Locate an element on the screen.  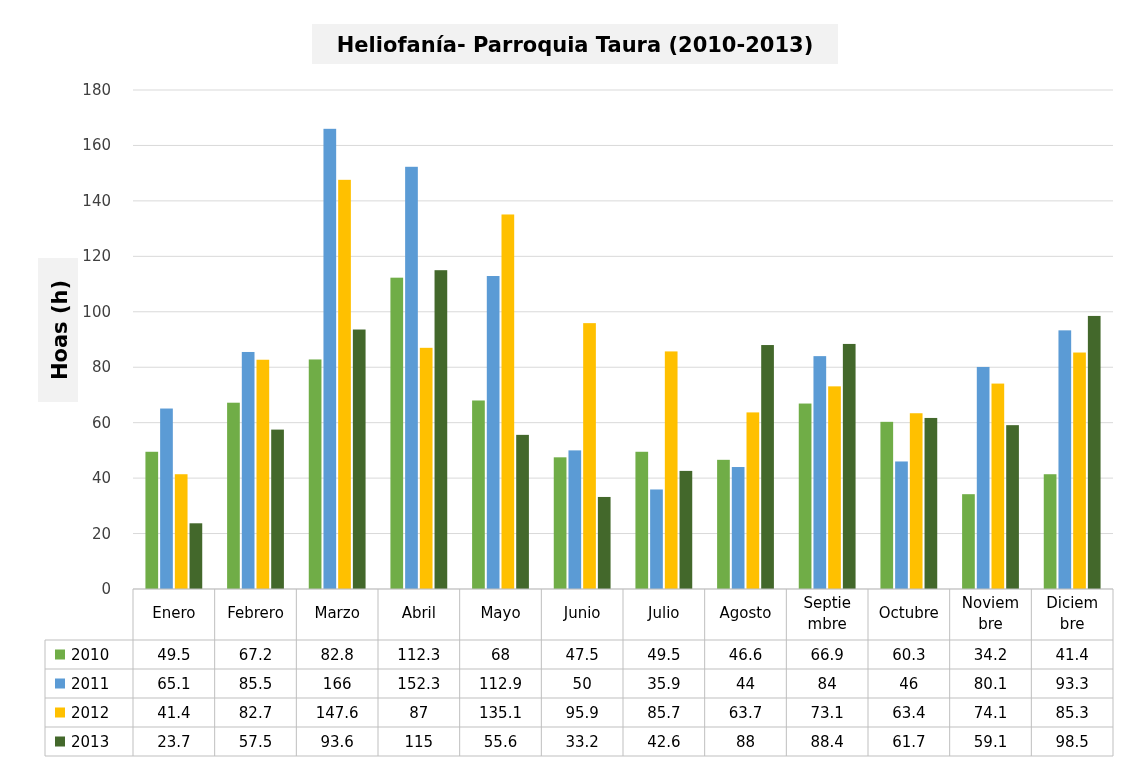
data-label: 88.4 is located at coordinates (827, 741).